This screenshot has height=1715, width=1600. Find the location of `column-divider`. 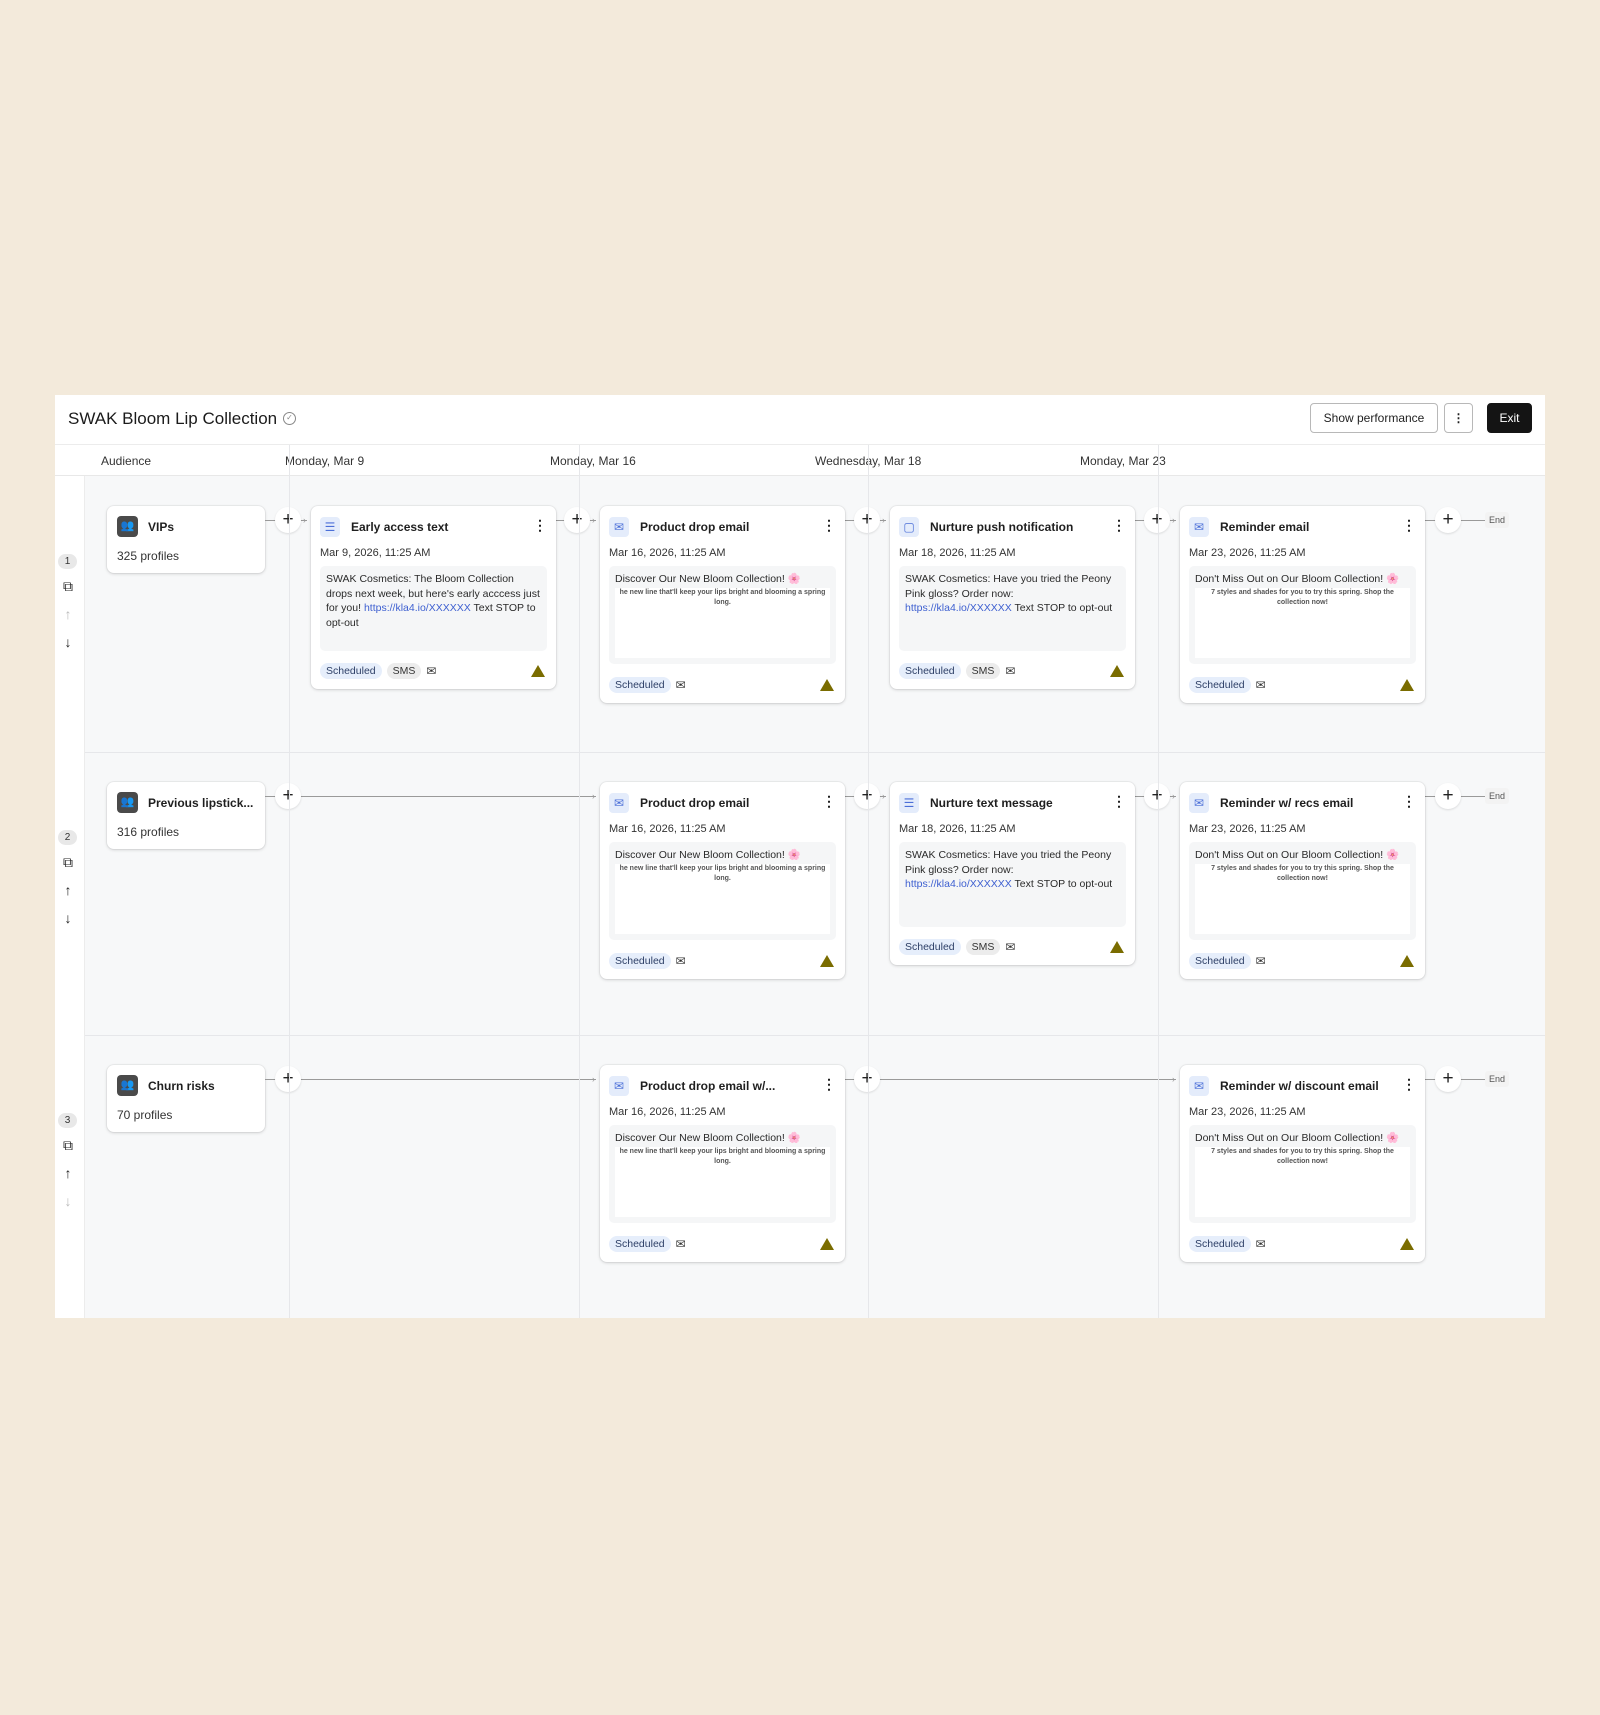

column-divider is located at coordinates (1158, 881).